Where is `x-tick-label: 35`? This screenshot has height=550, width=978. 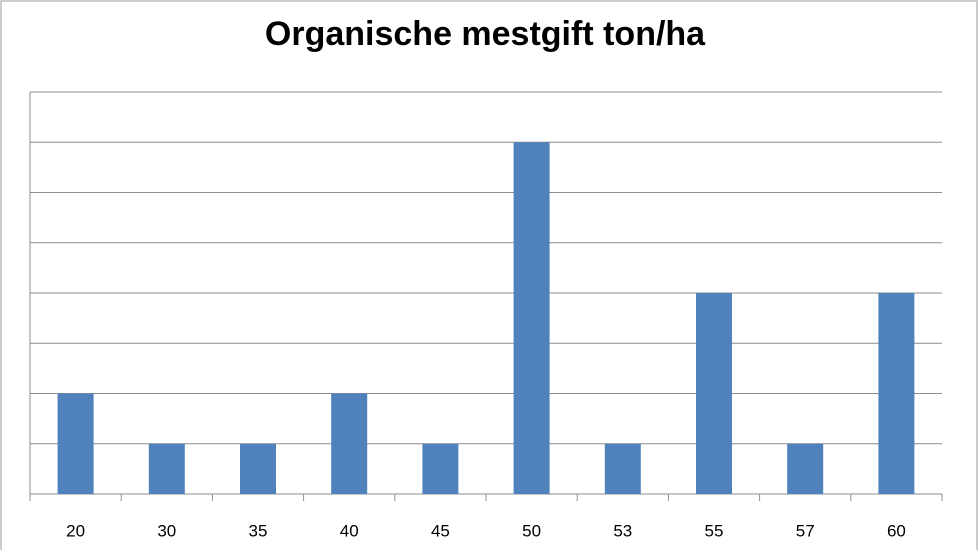
x-tick-label: 35 is located at coordinates (258, 530).